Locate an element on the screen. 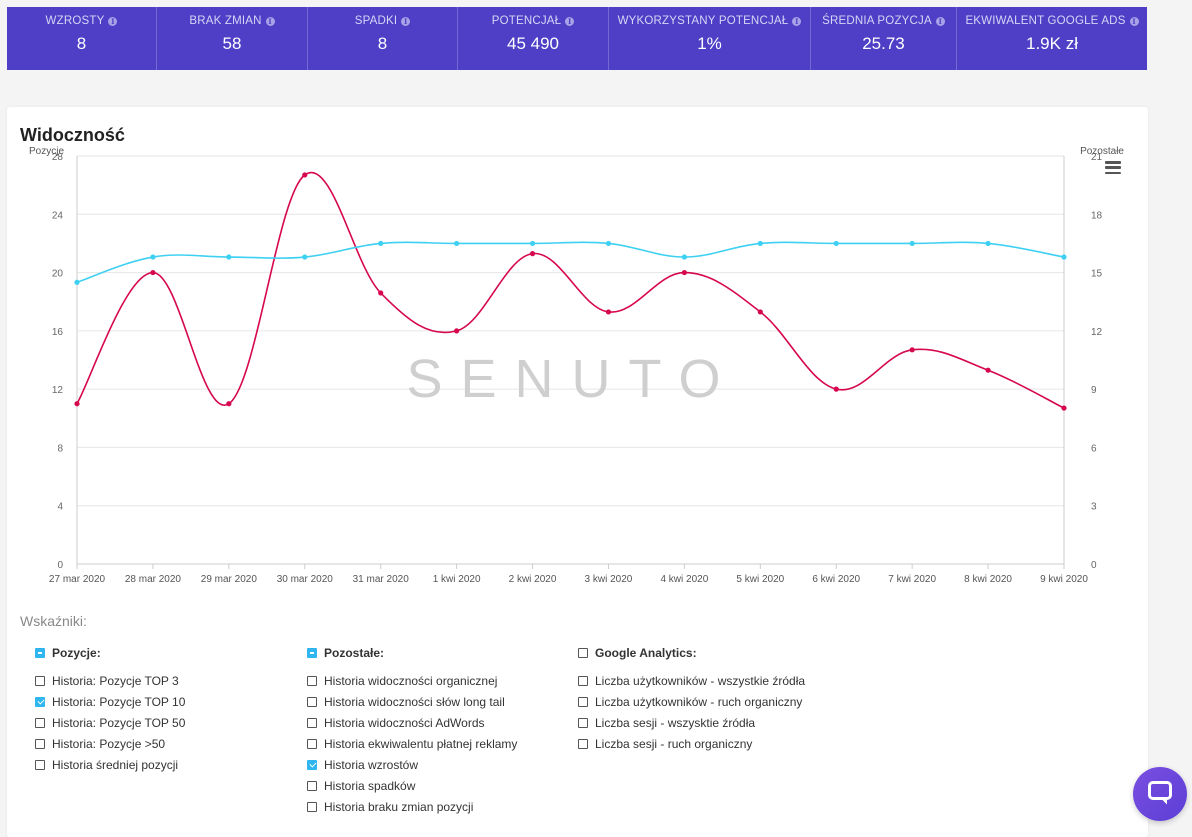 The width and height of the screenshot is (1192, 837). stat-value: 25.73 is located at coordinates (883, 43).